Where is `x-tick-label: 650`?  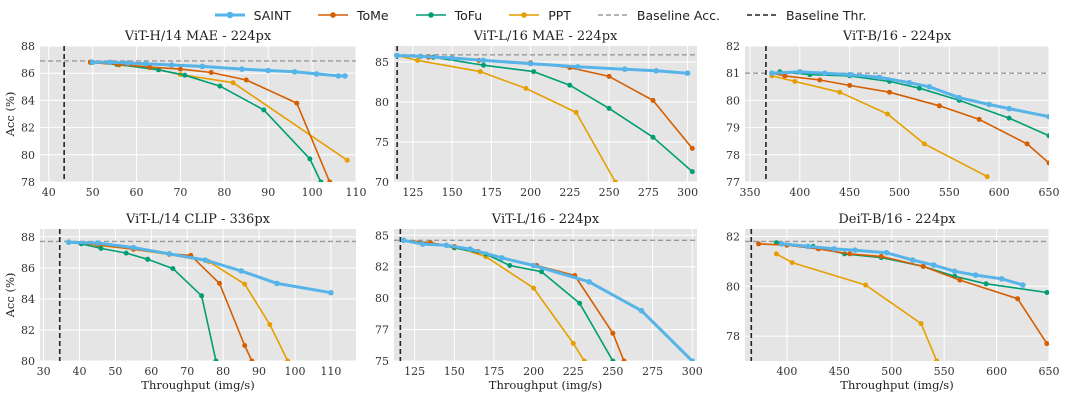 x-tick-label: 650 is located at coordinates (1049, 192).